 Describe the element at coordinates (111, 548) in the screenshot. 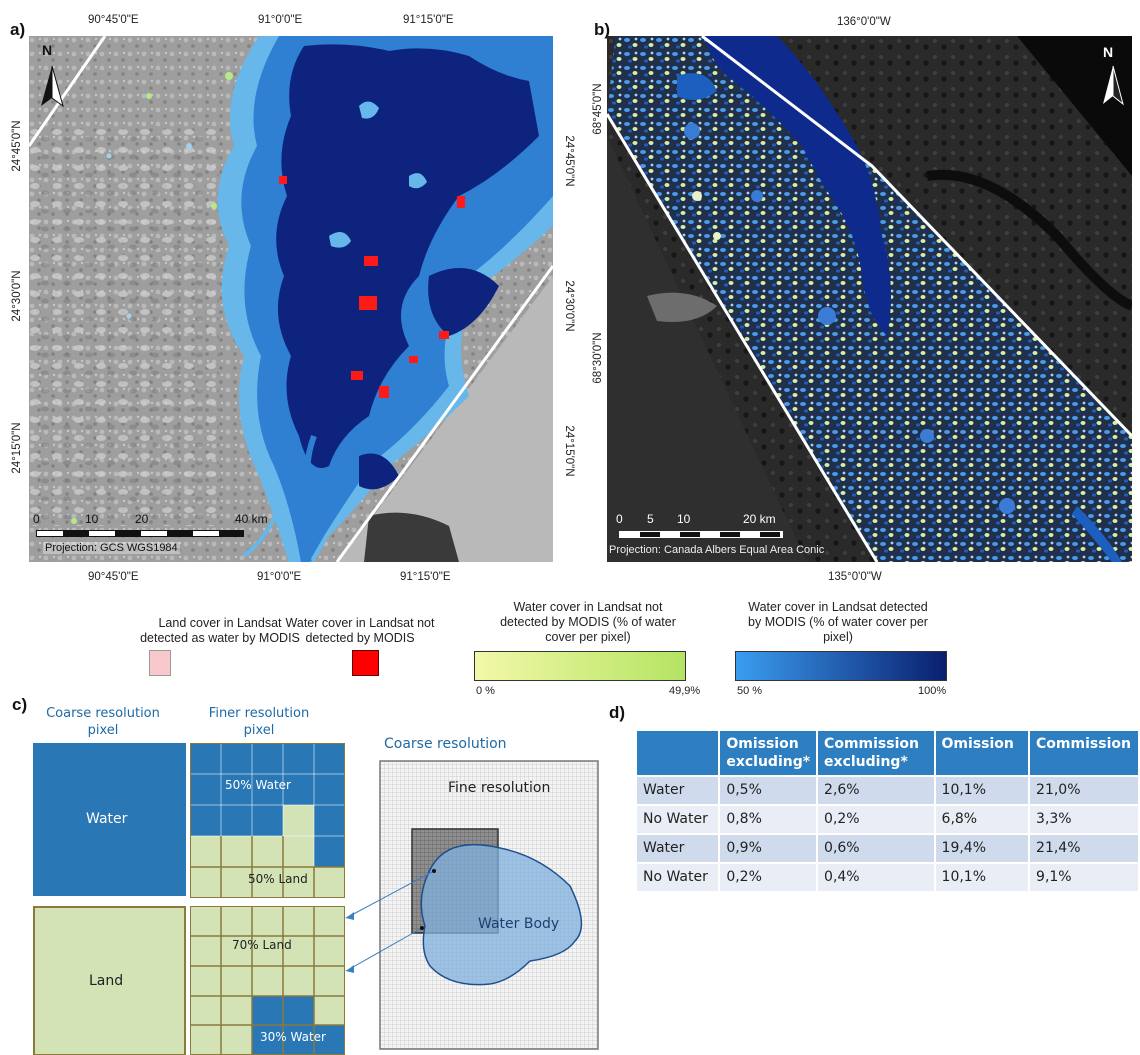

I see `map-a-projection: Projection: GCS WGS1984` at that location.